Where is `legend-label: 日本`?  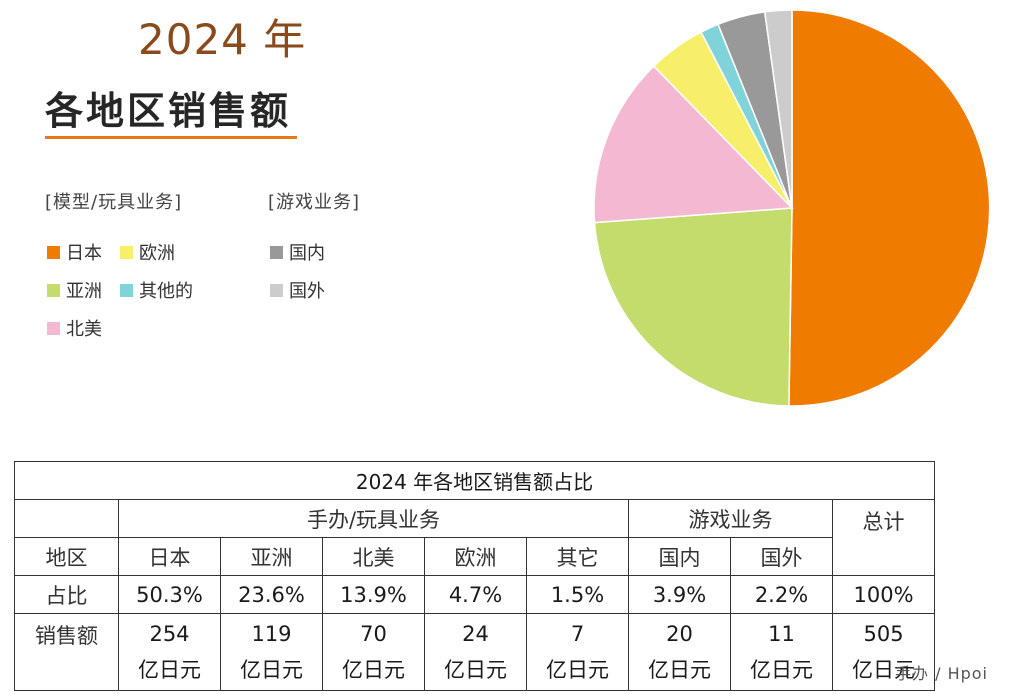 legend-label: 日本 is located at coordinates (84, 253).